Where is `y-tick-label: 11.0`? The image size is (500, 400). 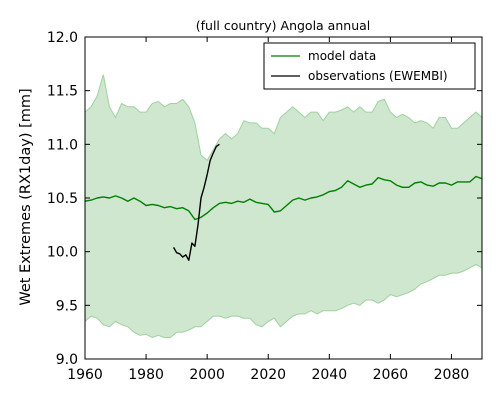
y-tick-label: 11.0 is located at coordinates (62, 145).